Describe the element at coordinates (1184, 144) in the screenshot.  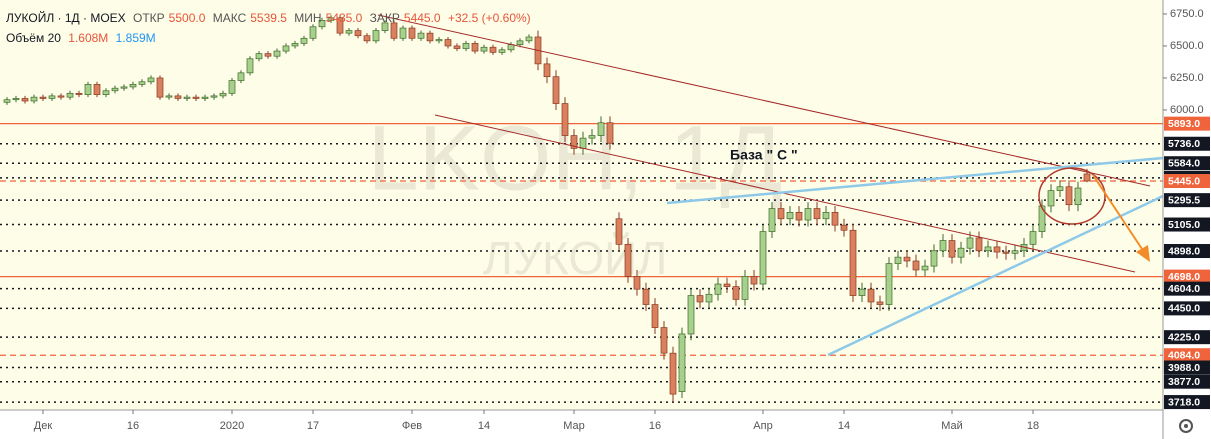
I see `level-label: 5736.0` at that location.